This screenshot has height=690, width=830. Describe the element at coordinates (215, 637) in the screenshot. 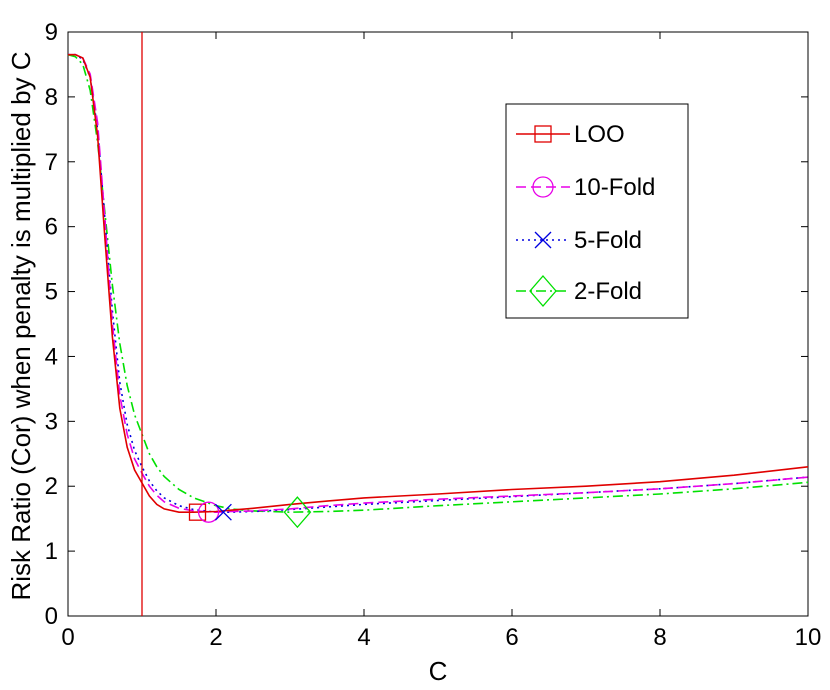

I see `x-tick-label: 2` at that location.